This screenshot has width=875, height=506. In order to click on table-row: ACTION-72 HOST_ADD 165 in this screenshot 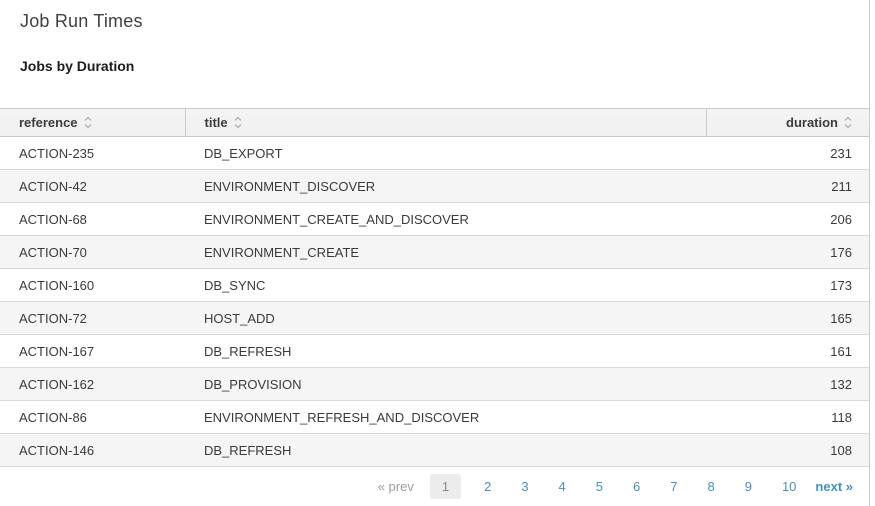, I will do `click(434, 318)`.